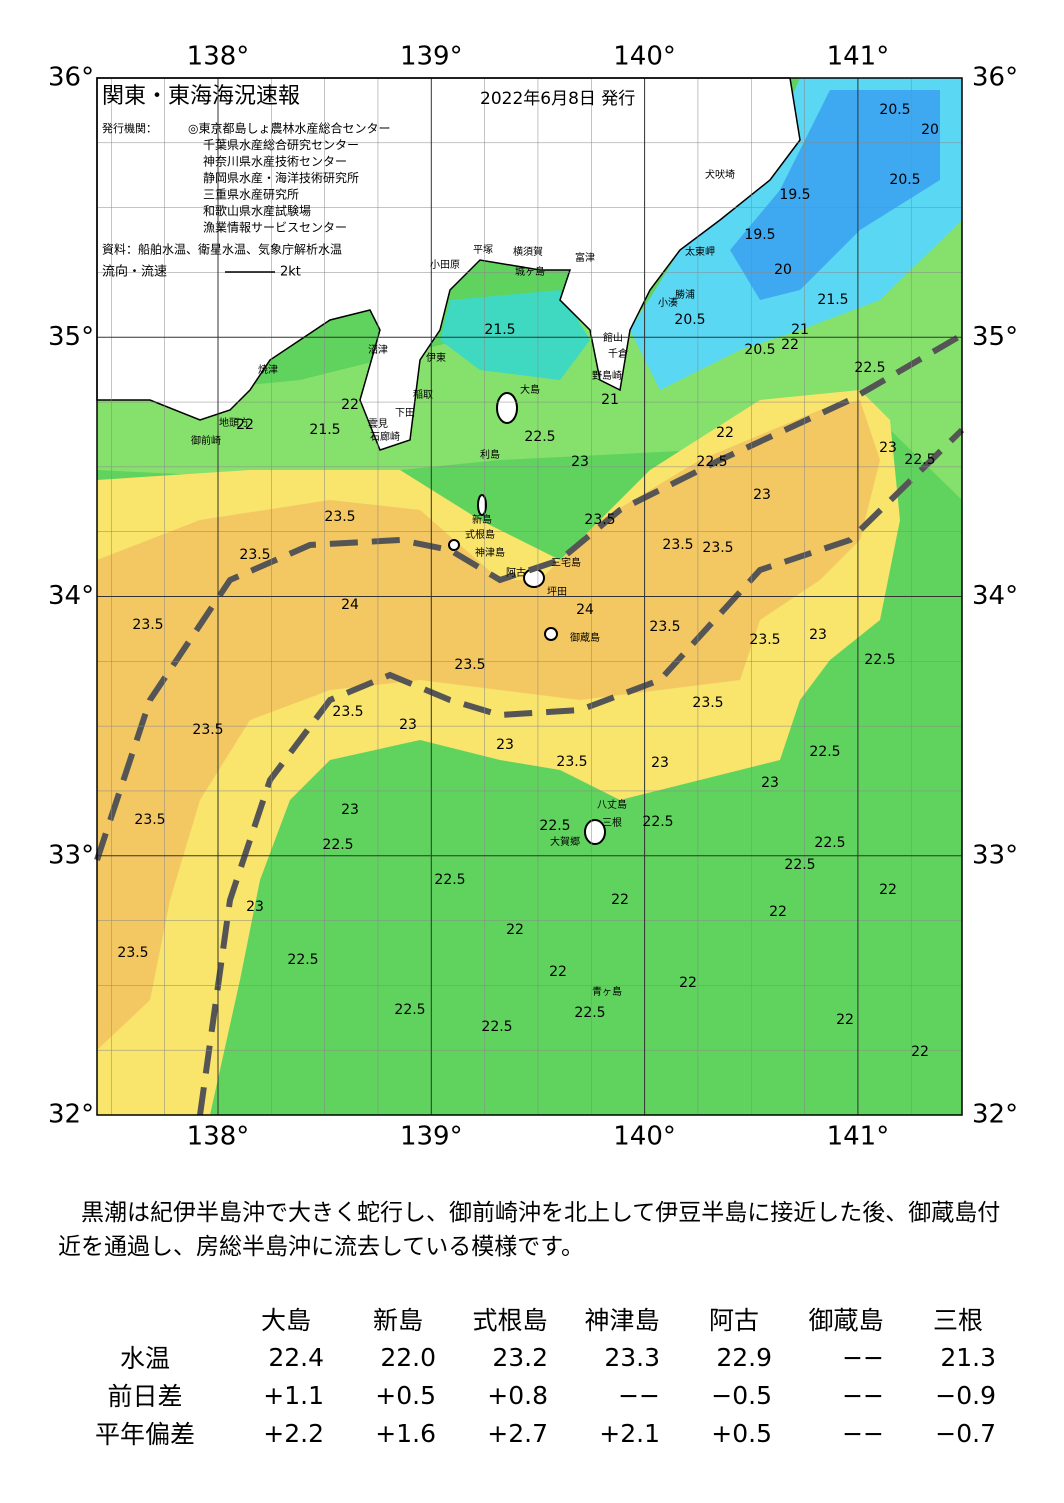 The width and height of the screenshot is (1064, 1503). Describe the element at coordinates (145, 1396) in the screenshot. I see `row-label: 前日差` at that location.